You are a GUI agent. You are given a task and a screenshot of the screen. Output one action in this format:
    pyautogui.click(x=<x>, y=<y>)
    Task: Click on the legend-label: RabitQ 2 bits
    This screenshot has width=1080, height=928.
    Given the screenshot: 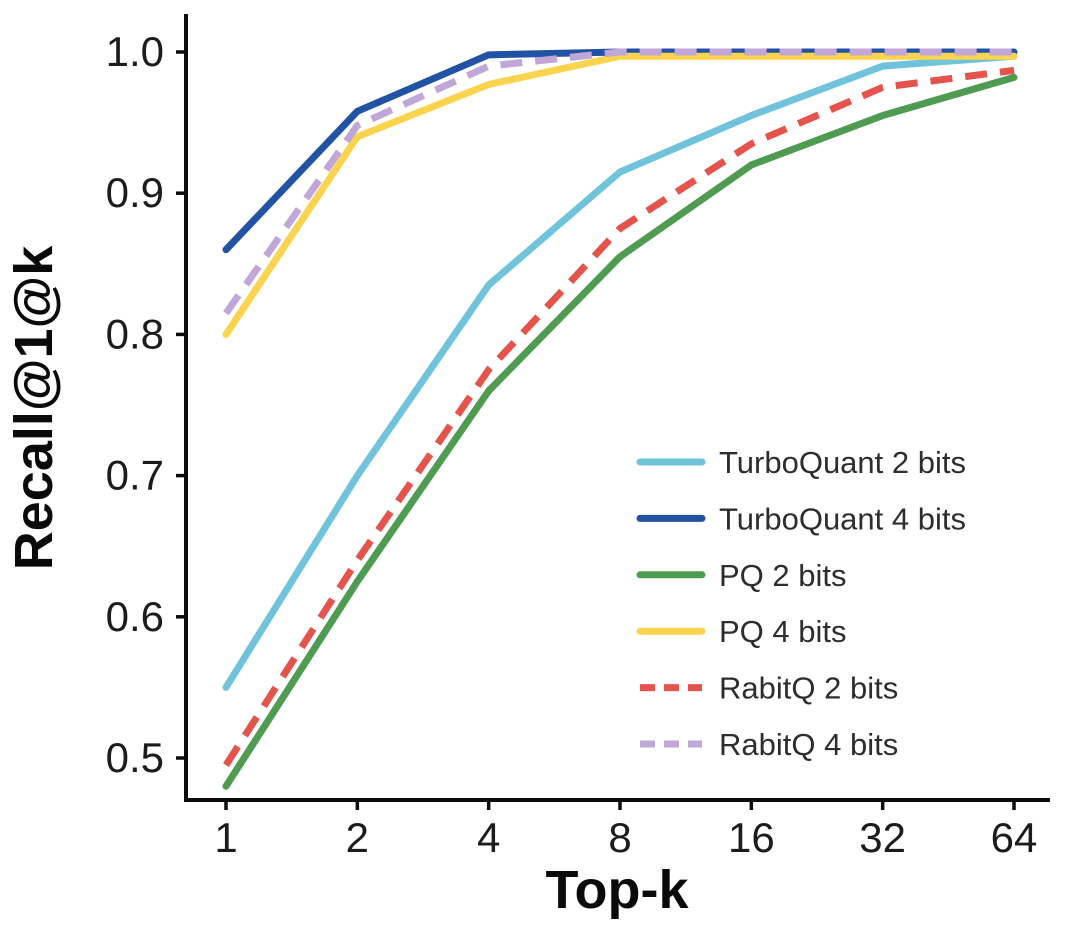 What is the action you would take?
    pyautogui.click(x=808, y=688)
    